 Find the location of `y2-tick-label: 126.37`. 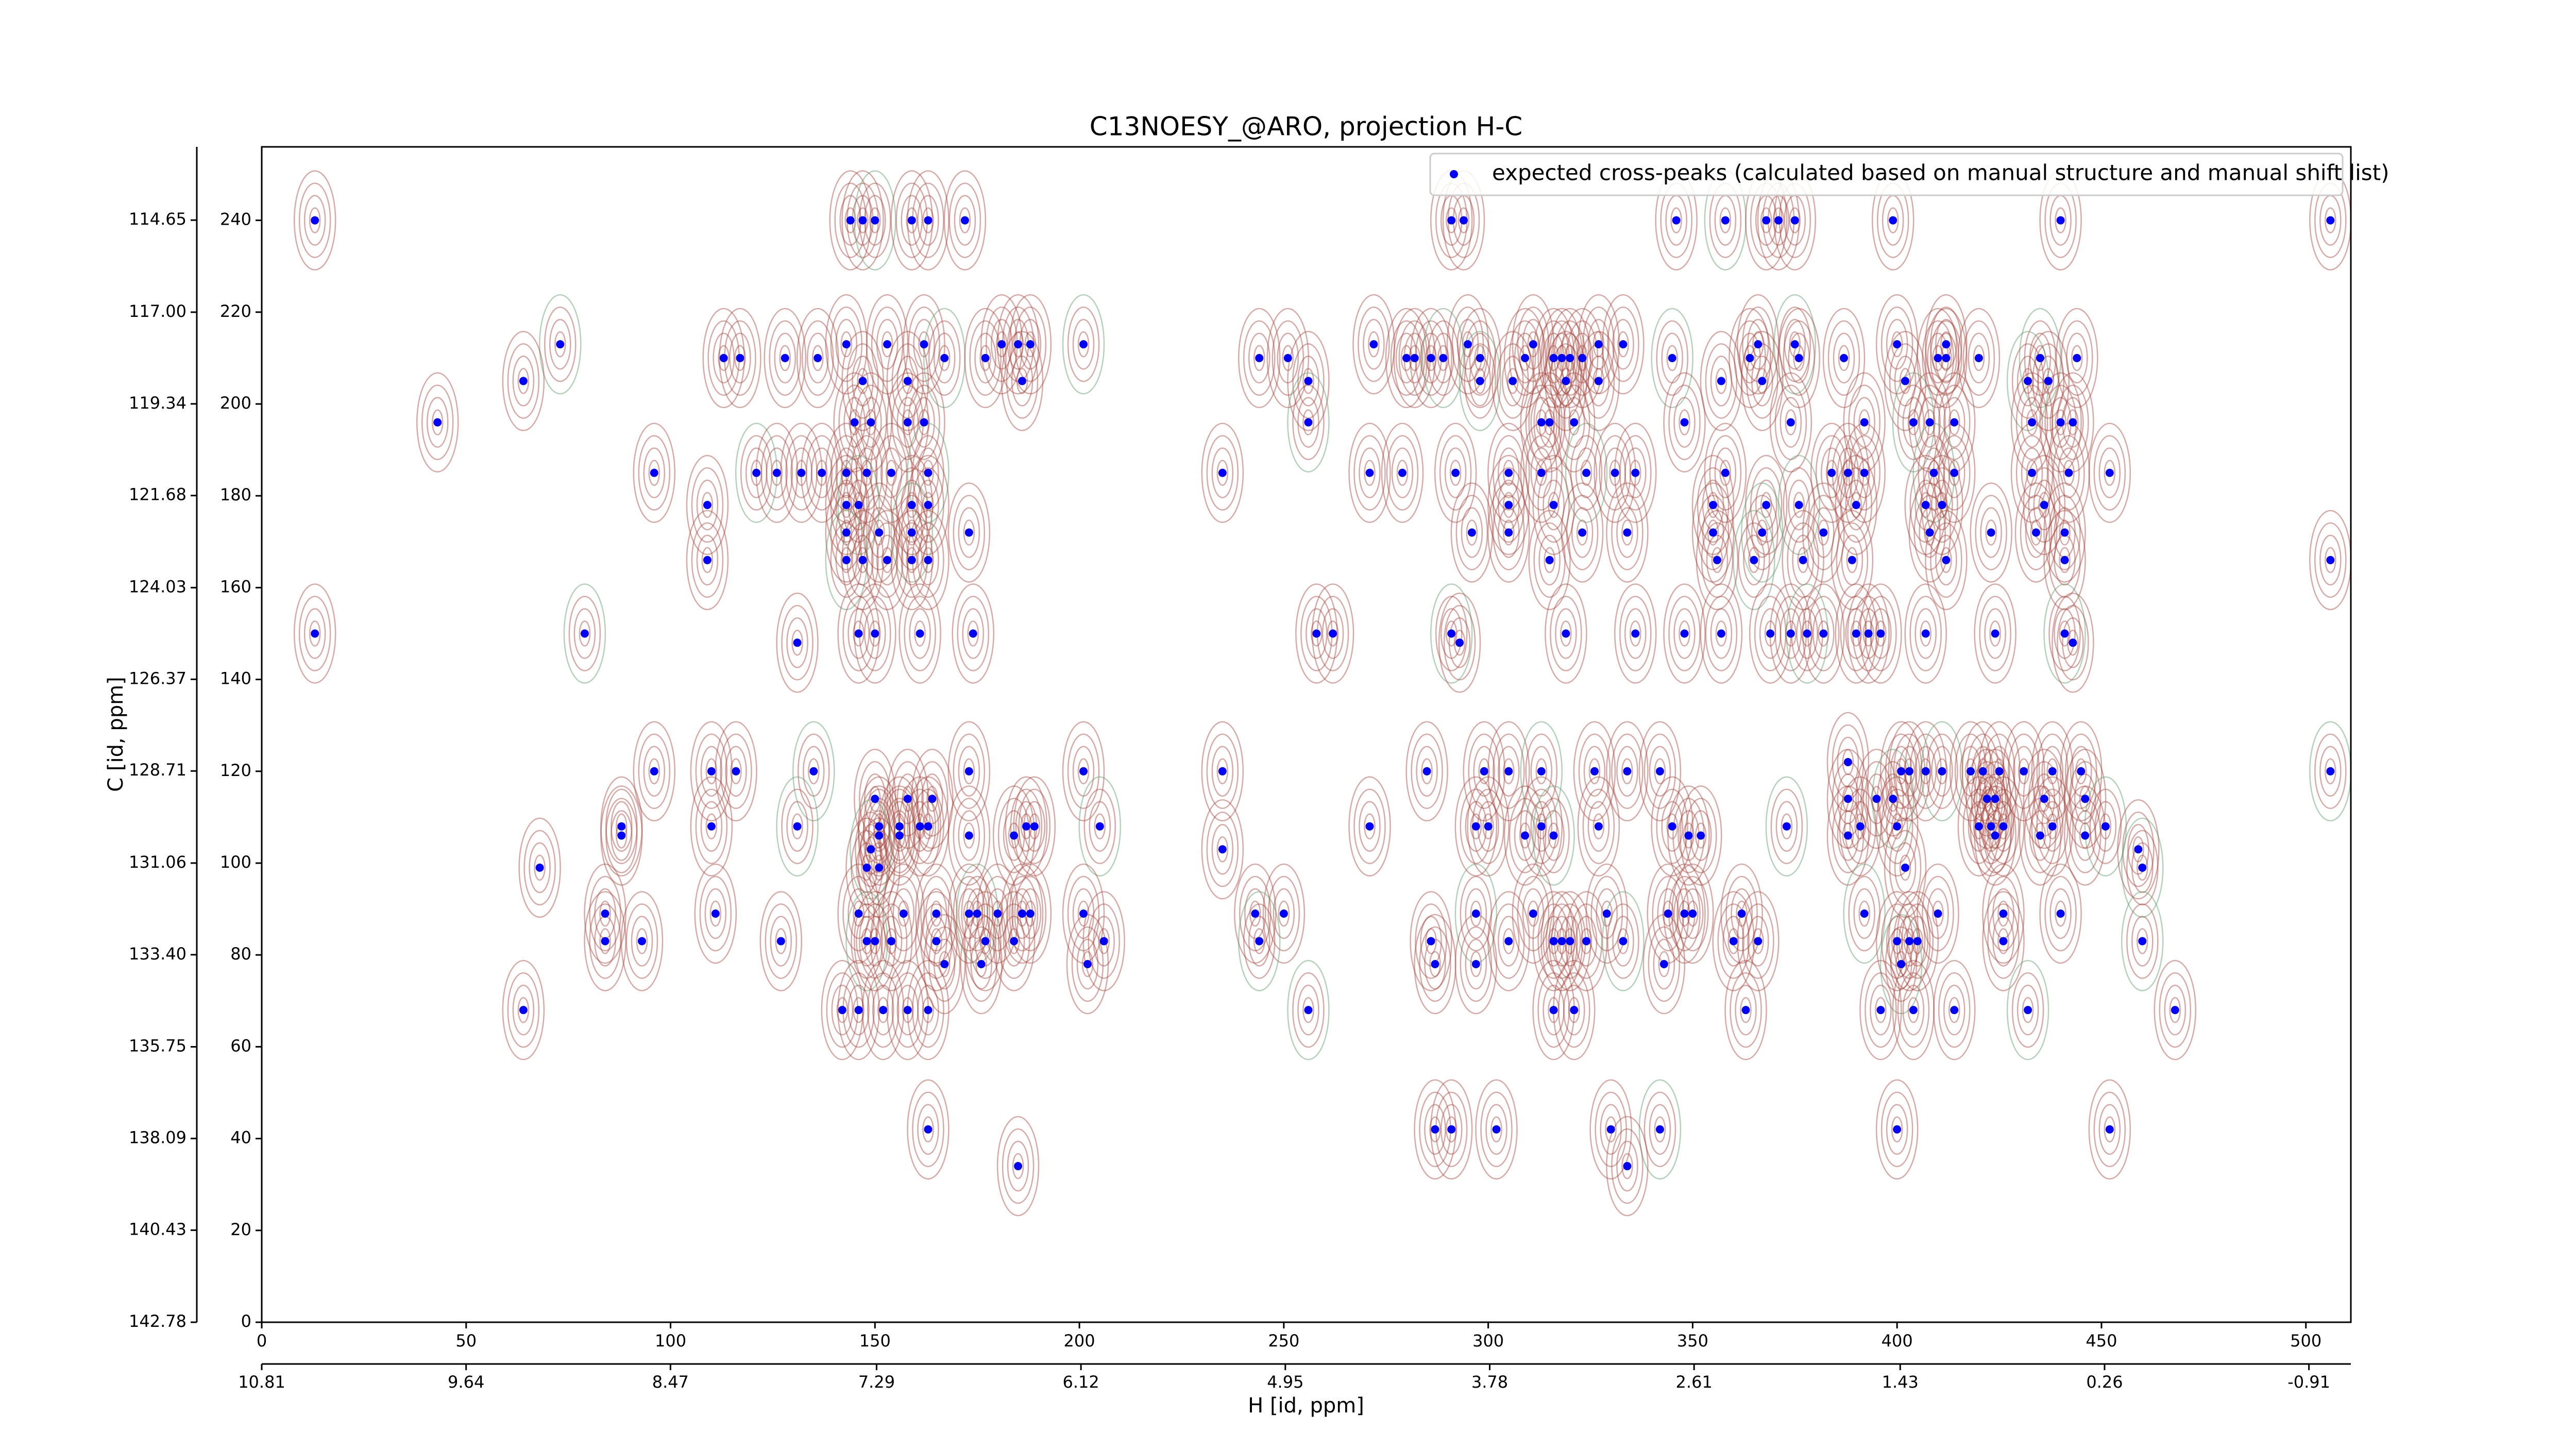

y2-tick-label: 126.37 is located at coordinates (158, 678).